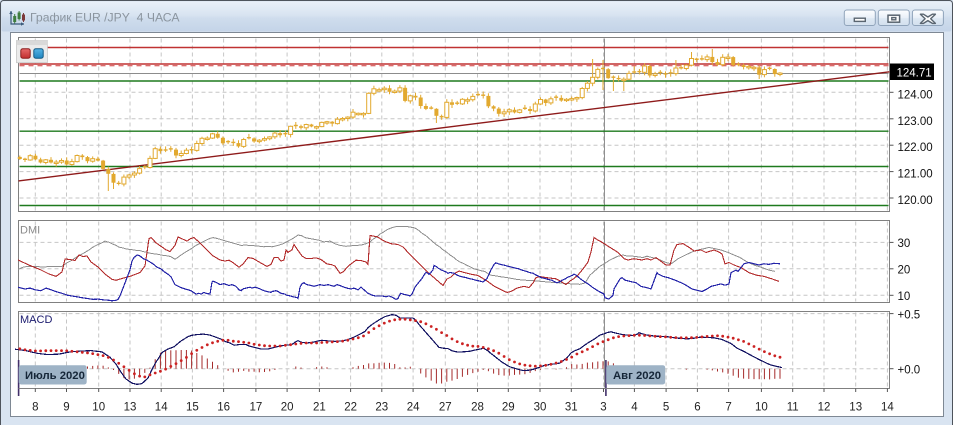  Describe the element at coordinates (192, 408) in the screenshot. I see `svg-text: 15` at that location.